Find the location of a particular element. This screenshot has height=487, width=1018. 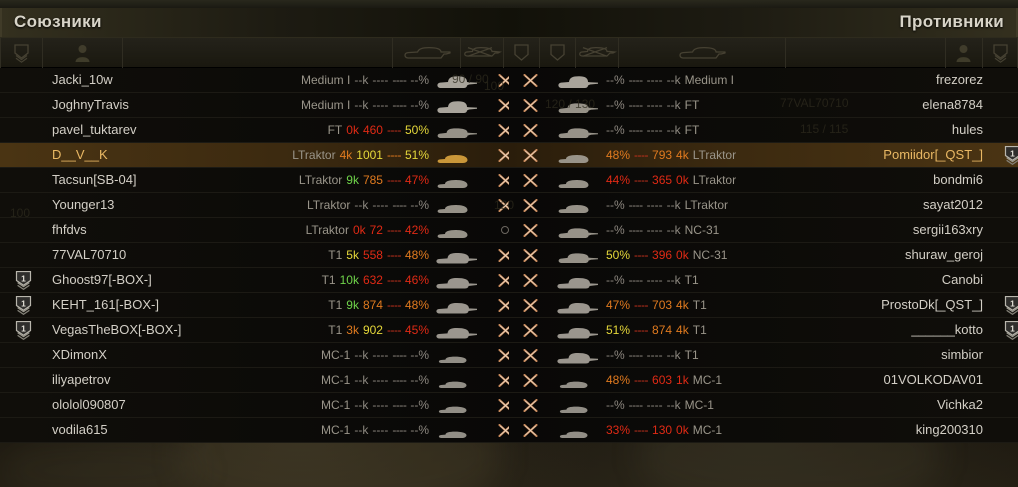

ally-nickname-cell: ololol090807 is located at coordinates (156, 405).